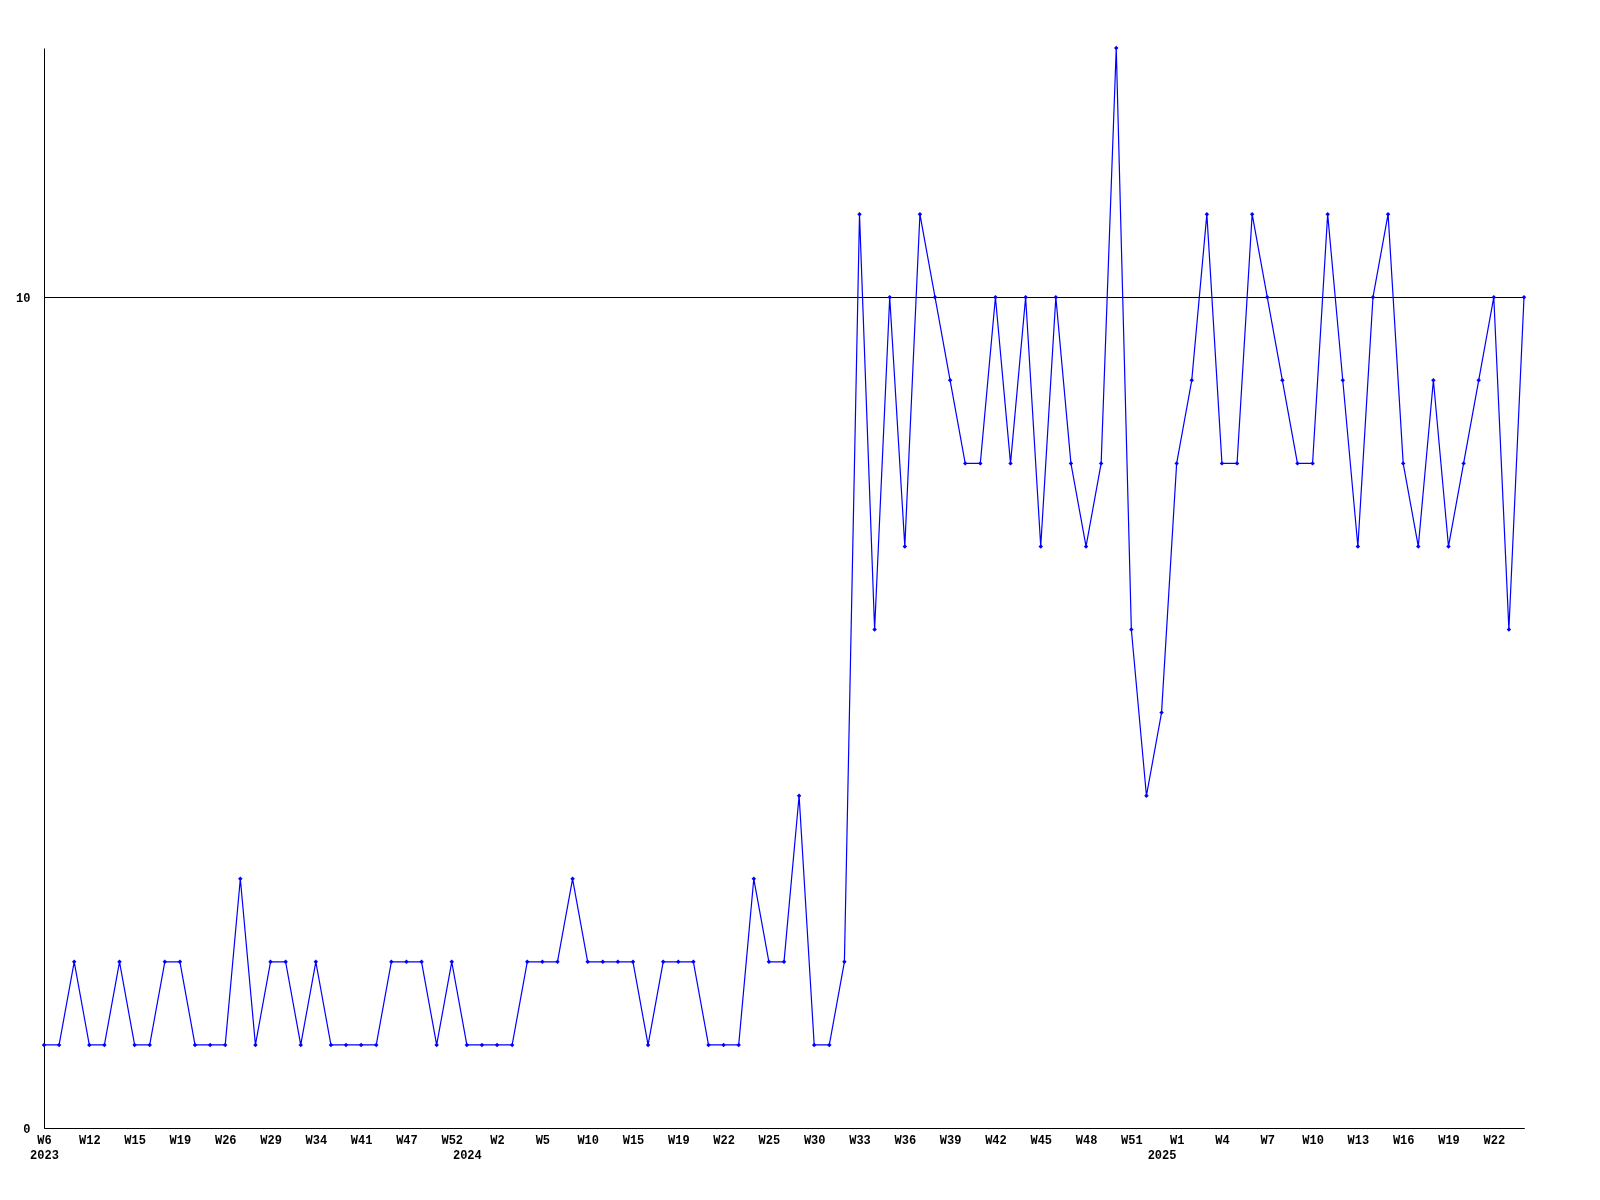 Image resolution: width=1600 pixels, height=1200 pixels. What do you see at coordinates (769, 1140) in the screenshot?
I see `x-tick-label: W25` at bounding box center [769, 1140].